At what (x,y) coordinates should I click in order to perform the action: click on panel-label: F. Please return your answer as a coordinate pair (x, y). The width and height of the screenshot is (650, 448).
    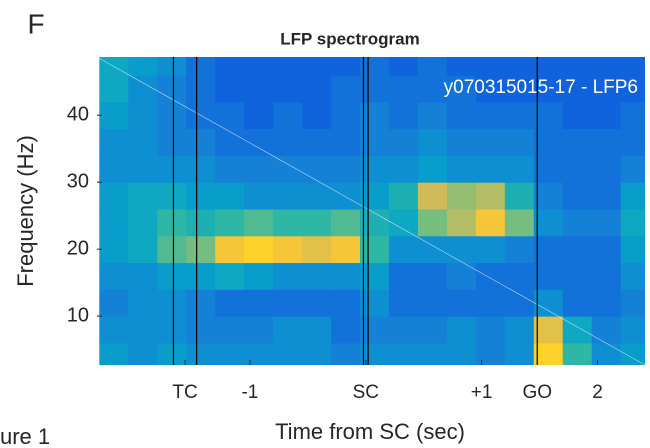
    Looking at the image, I should click on (35, 23).